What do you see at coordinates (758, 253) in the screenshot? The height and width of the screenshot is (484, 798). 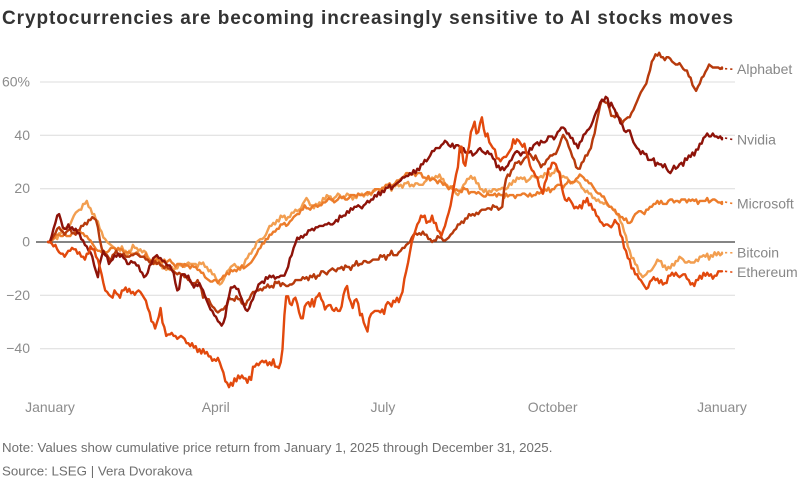 I see `svg-text: Bitcoin` at bounding box center [758, 253].